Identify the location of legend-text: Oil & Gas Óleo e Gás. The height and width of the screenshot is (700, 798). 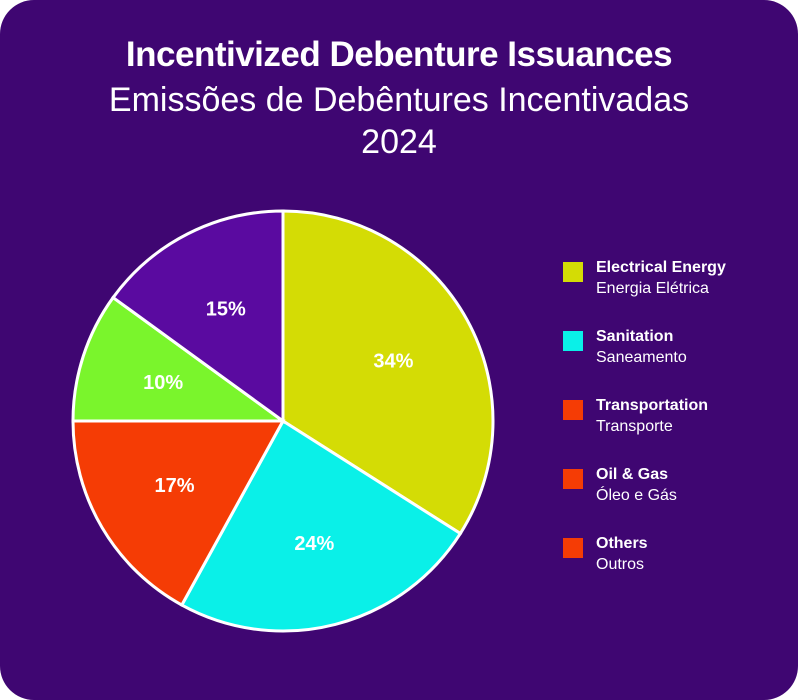
(636, 485).